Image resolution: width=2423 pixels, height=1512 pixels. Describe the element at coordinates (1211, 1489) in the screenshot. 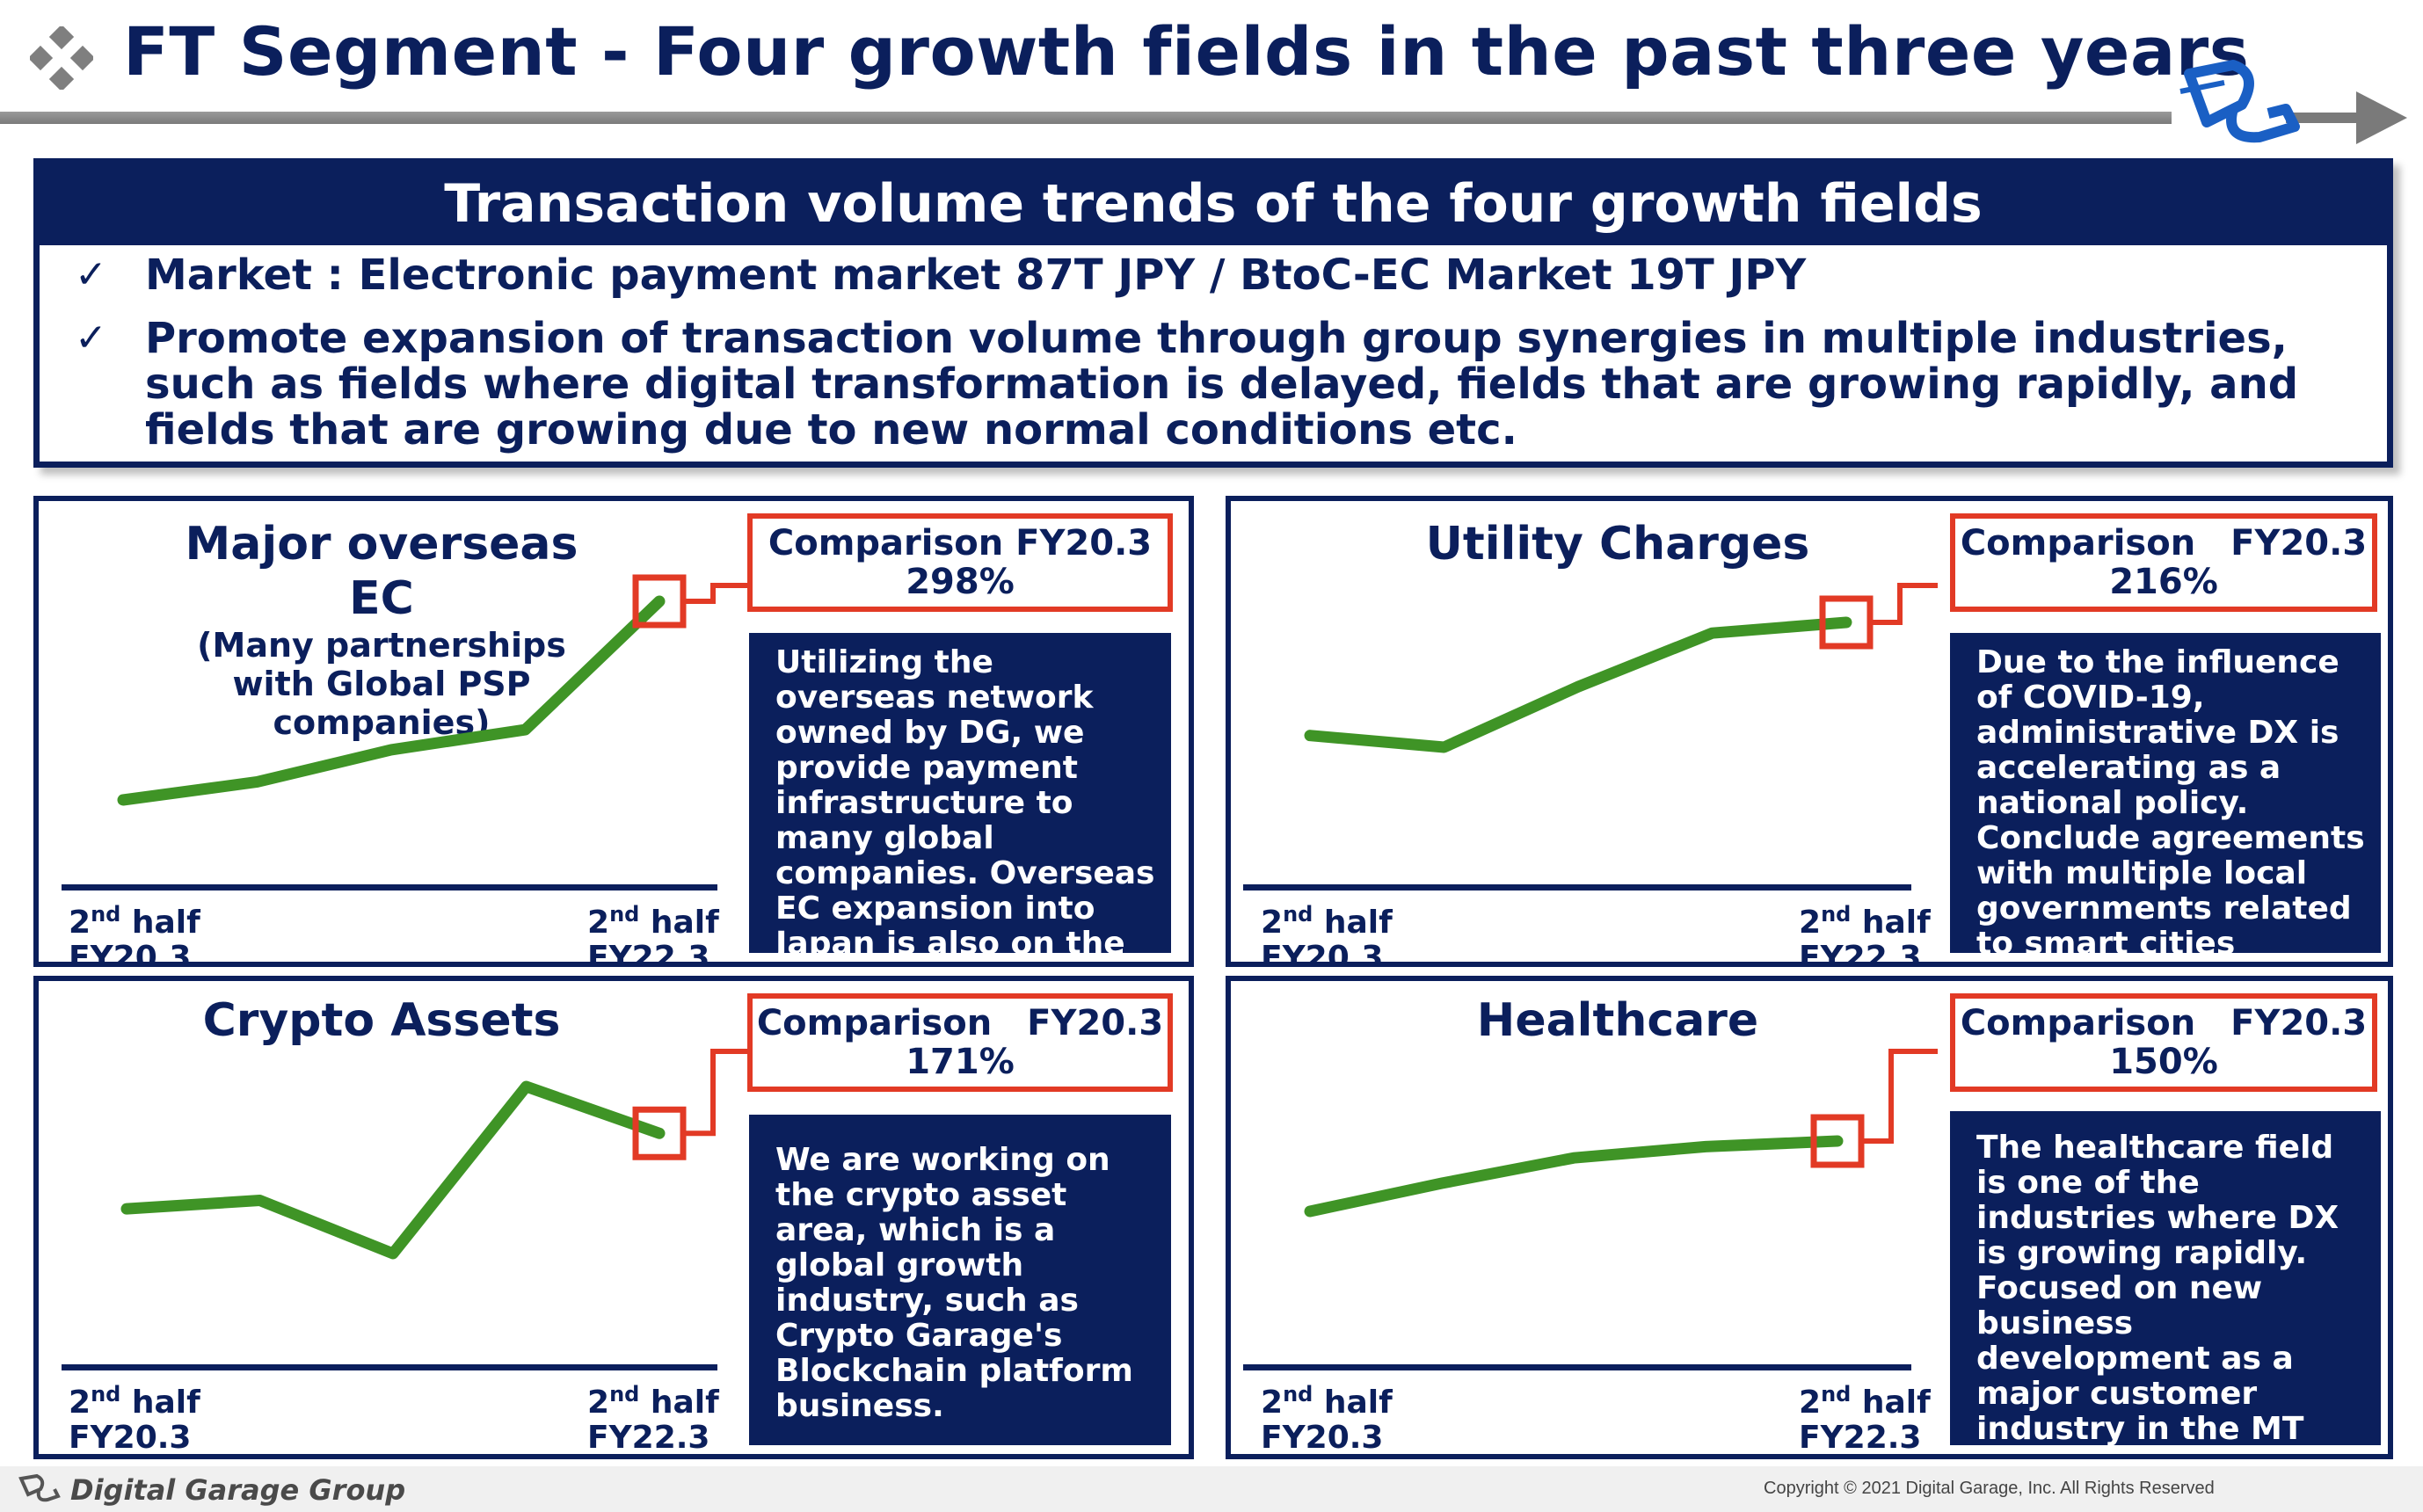

I see `footer-bar` at that location.